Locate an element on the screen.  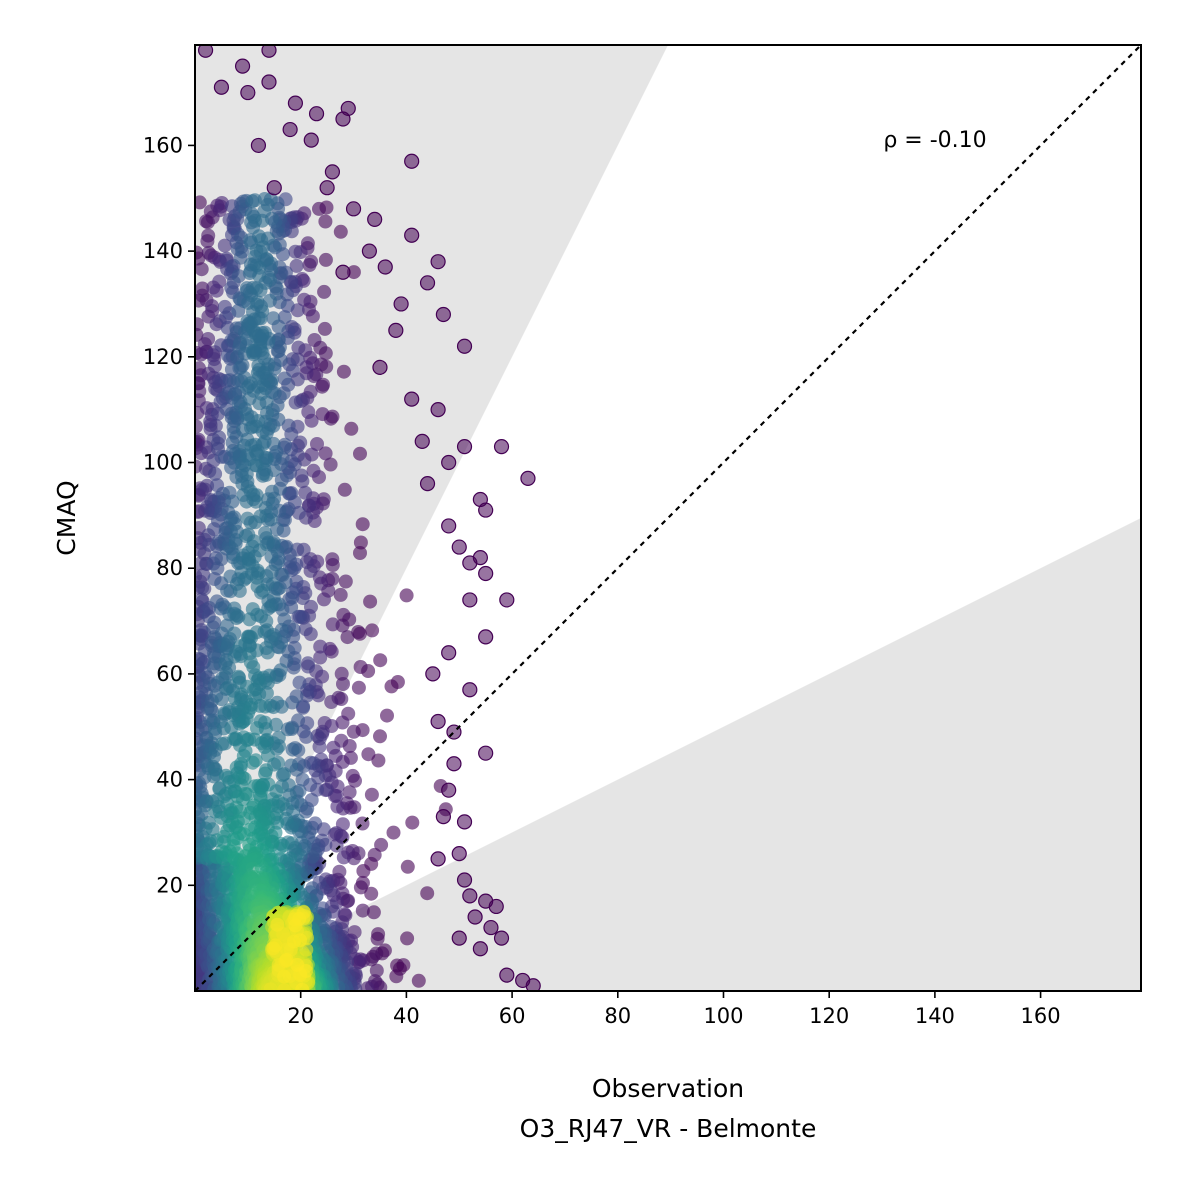
x-axis-sublabel: O3_RJ47_VR - Belmonte is located at coordinates (668, 1128).